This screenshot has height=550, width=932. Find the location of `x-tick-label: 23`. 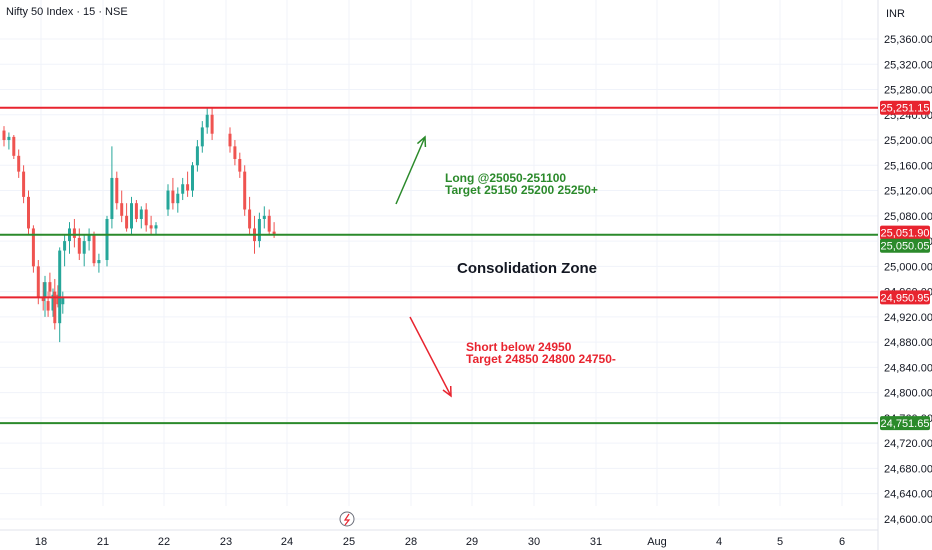

x-tick-label: 23 is located at coordinates (226, 542).